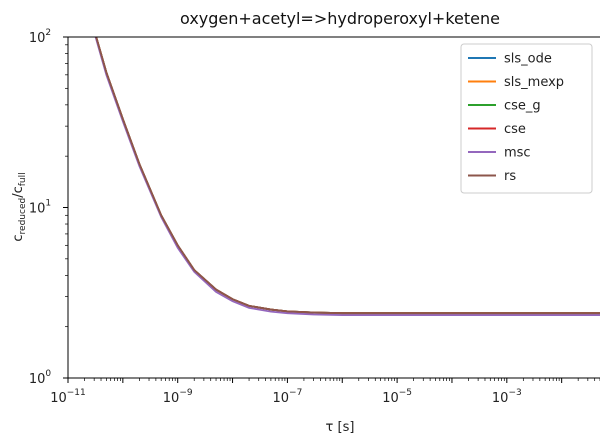 Image resolution: width=600 pixels, height=437 pixels. I want to click on legend-label-sls_mexp: sls_mexp, so click(534, 82).